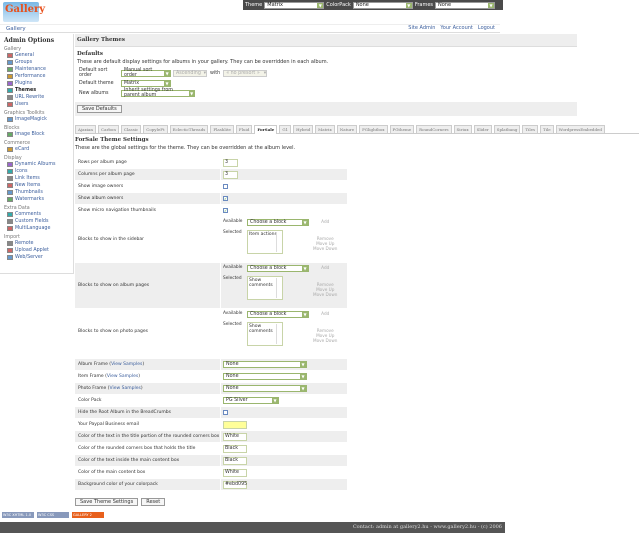  Describe the element at coordinates (36, 69) in the screenshot. I see `sidebar-item-maintenance: Maintenance` at that location.